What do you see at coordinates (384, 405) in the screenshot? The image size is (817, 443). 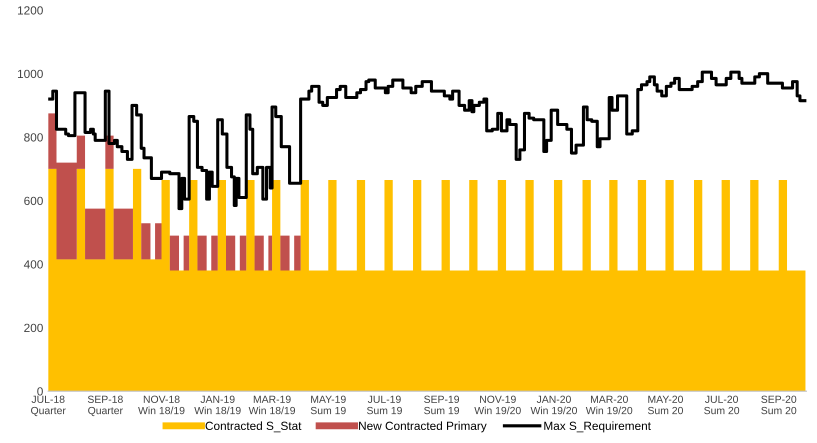 I see `x-tick-label: JUL-19 Sum 19` at bounding box center [384, 405].